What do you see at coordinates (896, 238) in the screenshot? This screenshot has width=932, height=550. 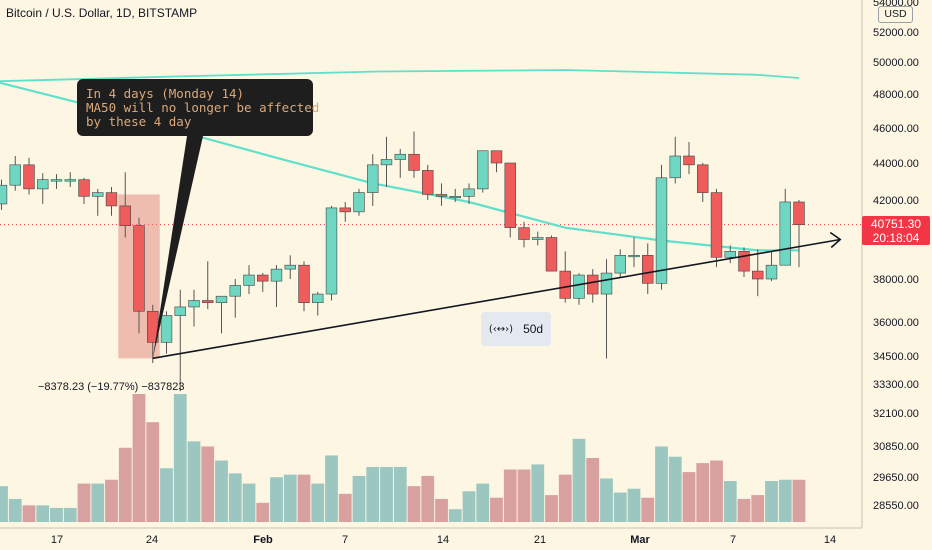 I see `bar-countdown: 20:18:04` at bounding box center [896, 238].